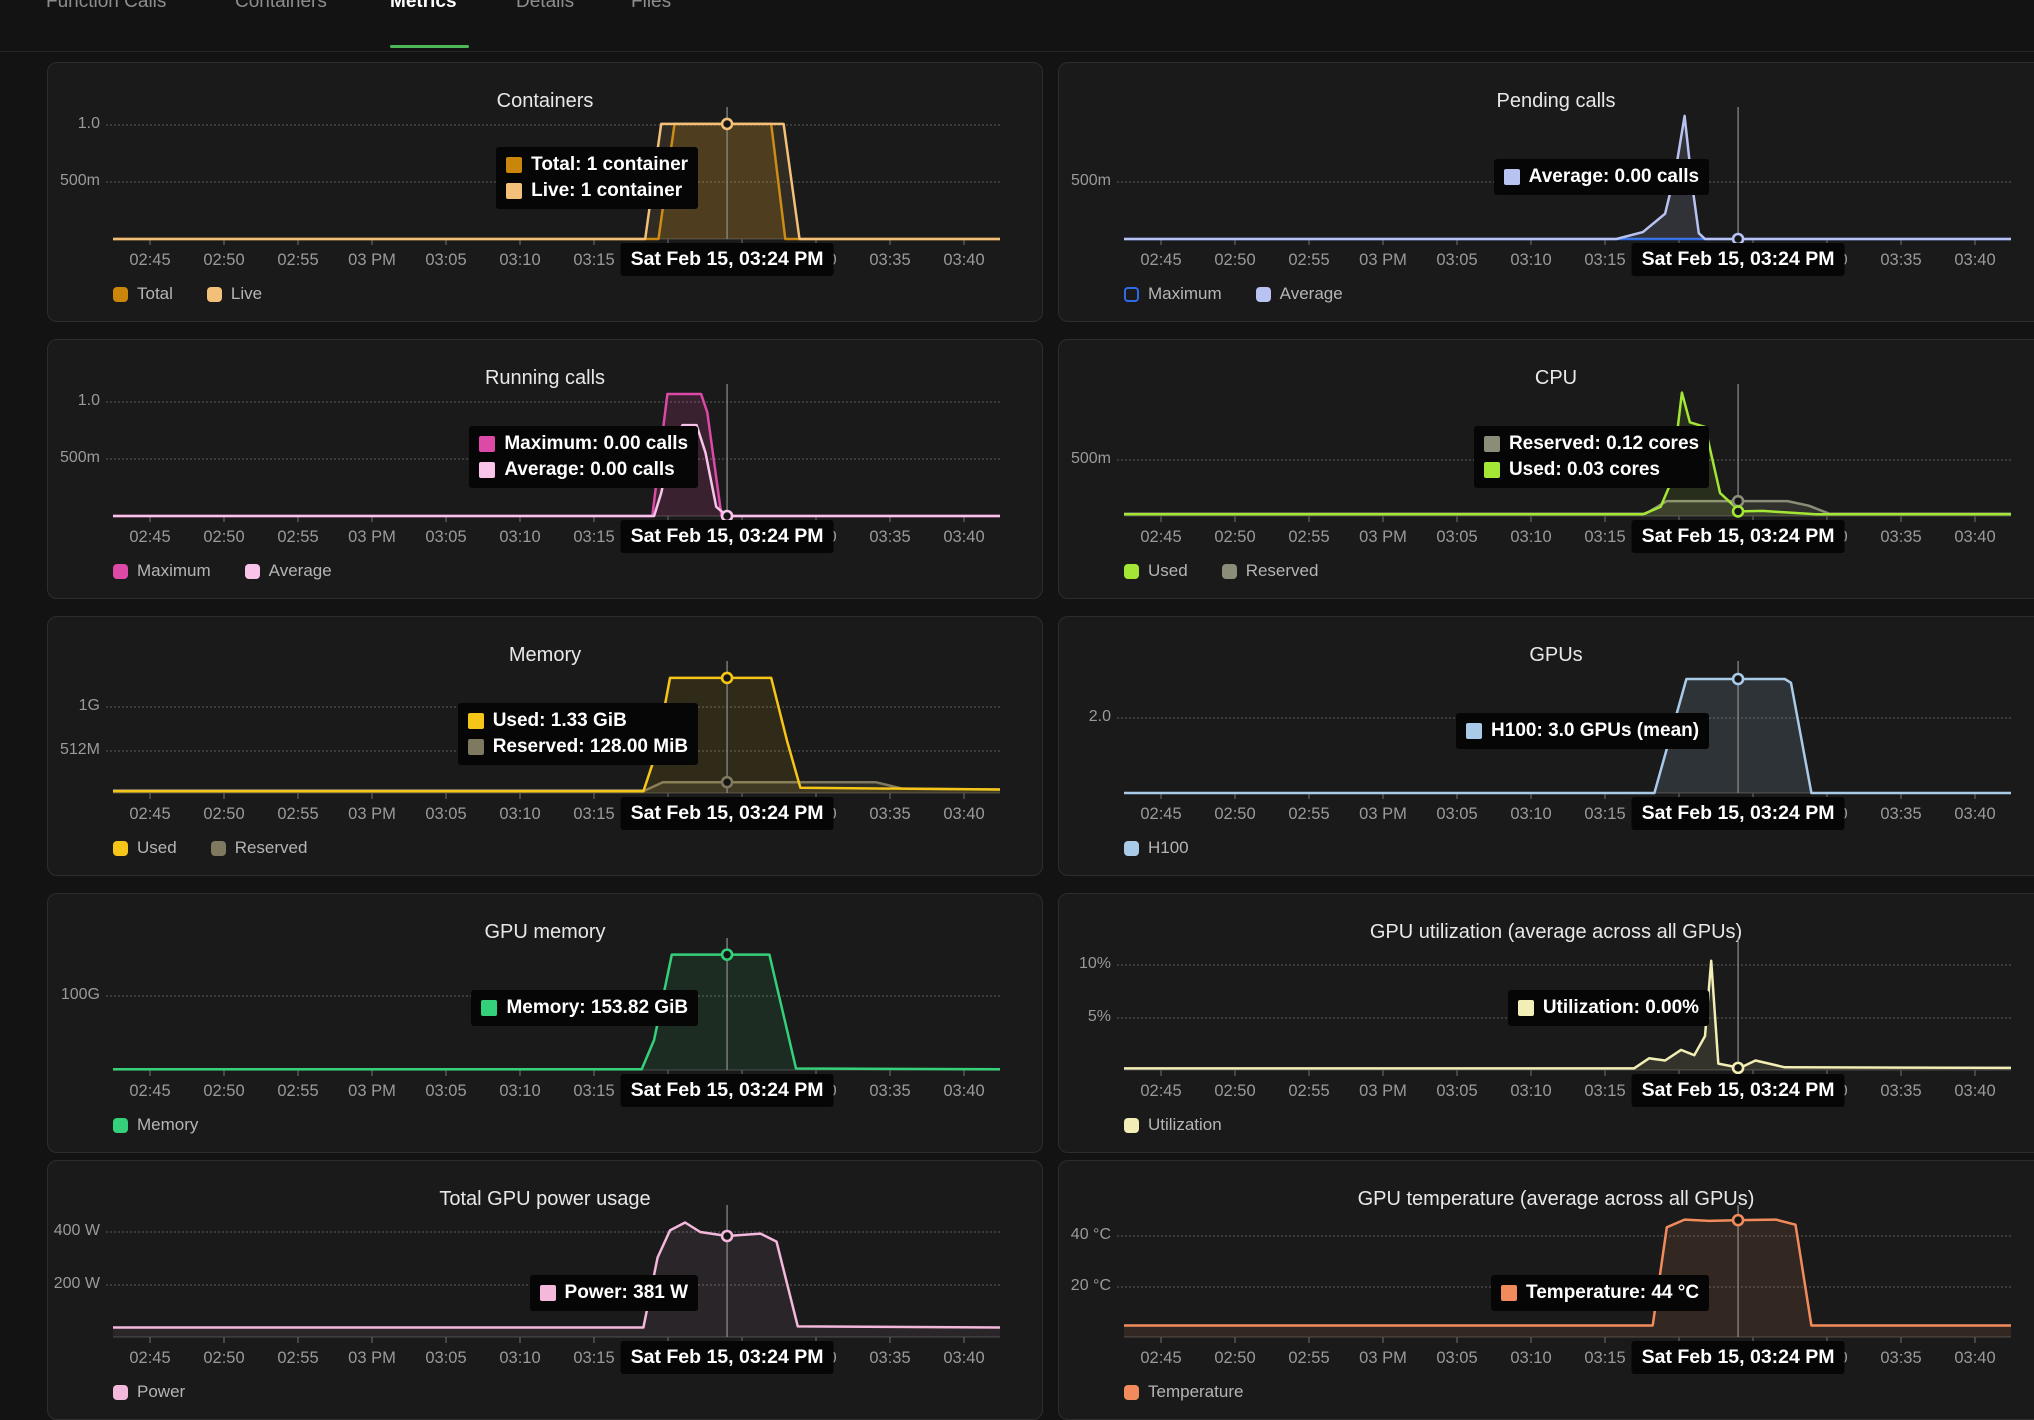  I want to click on legend-containers: Total Live, so click(187, 294).